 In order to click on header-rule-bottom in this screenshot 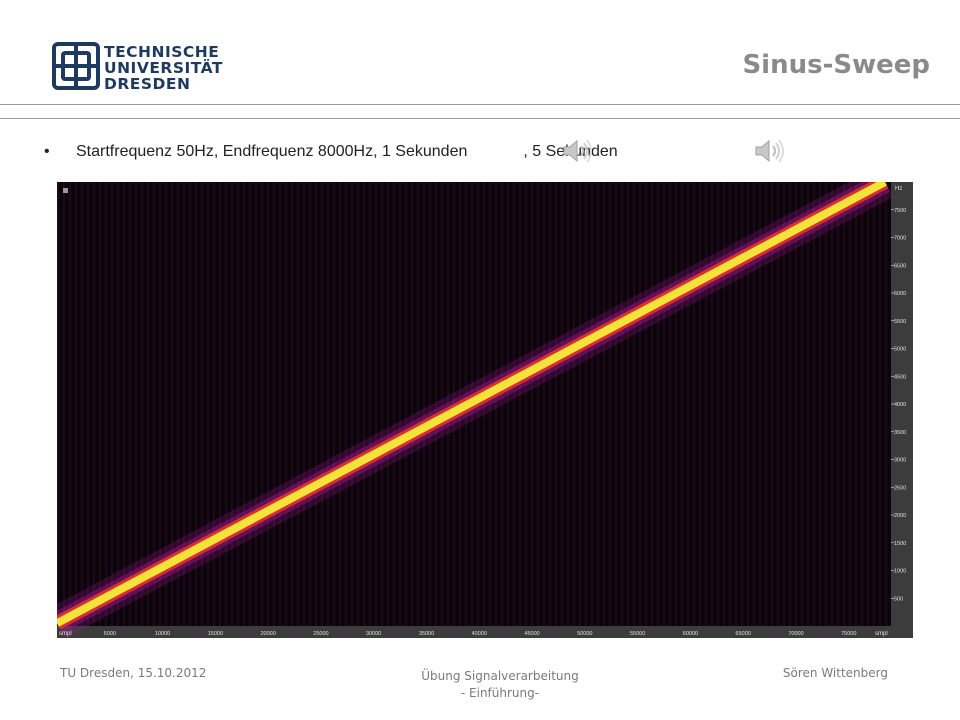, I will do `click(480, 118)`.